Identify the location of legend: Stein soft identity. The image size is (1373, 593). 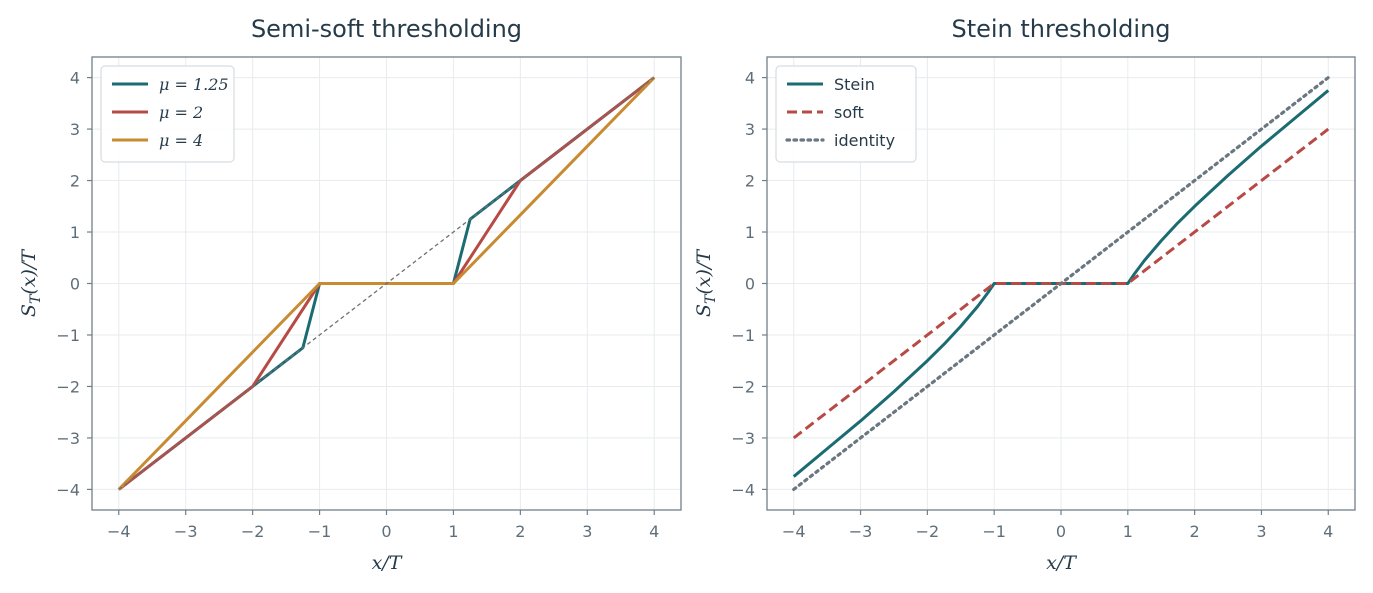
(846, 114).